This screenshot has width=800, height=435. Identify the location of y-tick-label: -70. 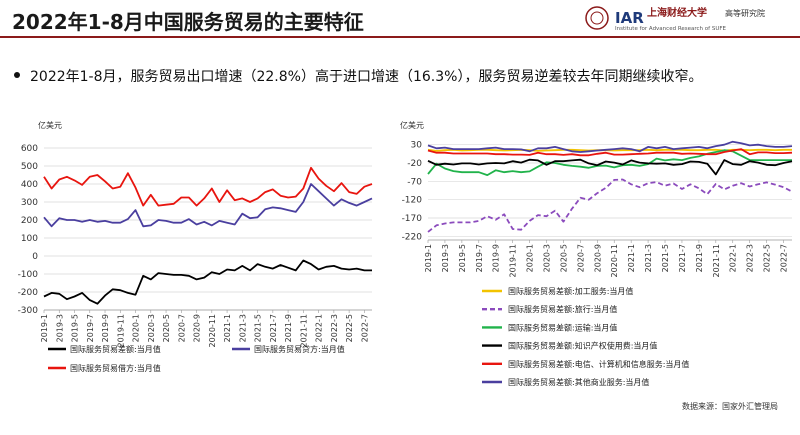
(414, 182).